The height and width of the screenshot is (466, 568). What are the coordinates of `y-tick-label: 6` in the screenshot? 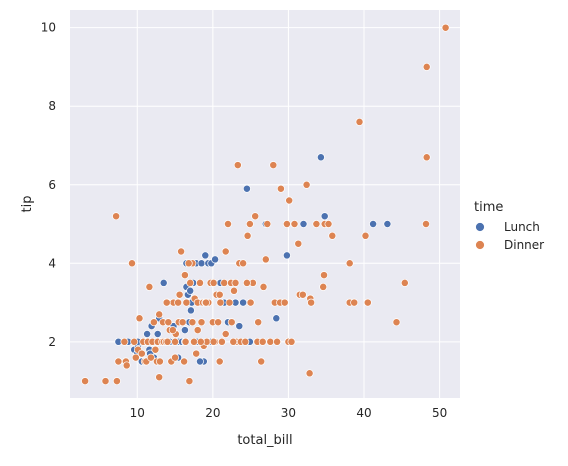 It's located at (52, 185).